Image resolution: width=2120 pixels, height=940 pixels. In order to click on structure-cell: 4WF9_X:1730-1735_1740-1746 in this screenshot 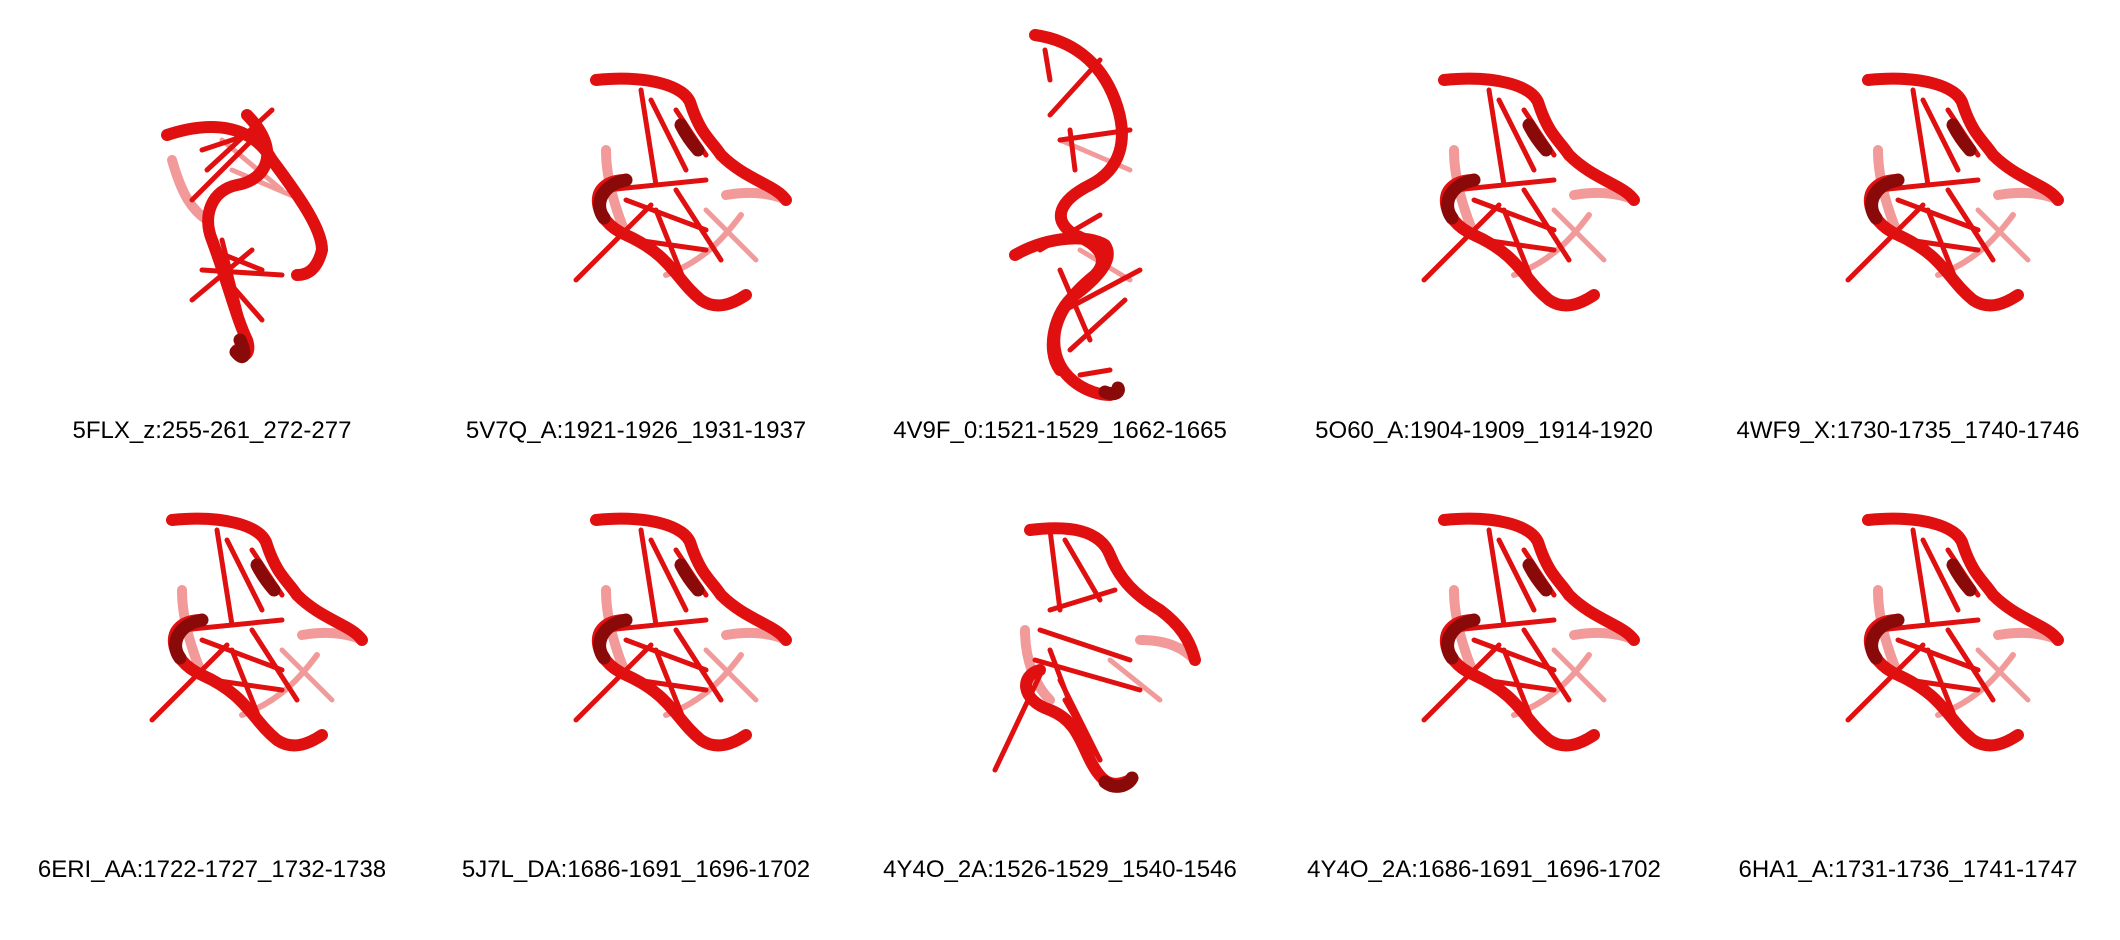, I will do `click(1908, 222)`.